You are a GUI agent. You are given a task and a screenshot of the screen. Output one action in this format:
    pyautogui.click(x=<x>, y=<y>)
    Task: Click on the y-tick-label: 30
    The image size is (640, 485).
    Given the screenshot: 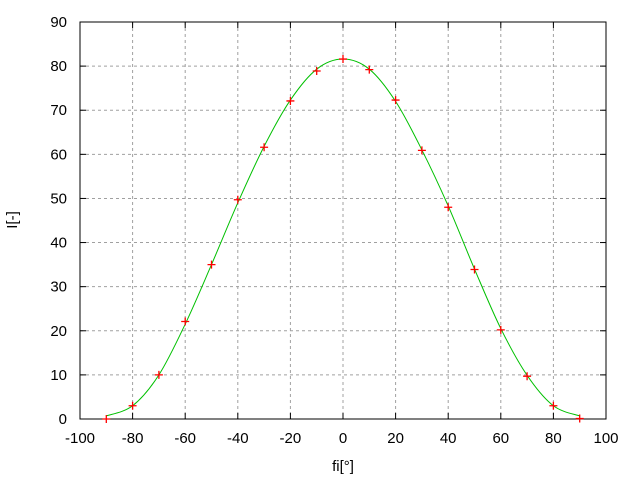 What is the action you would take?
    pyautogui.click(x=58, y=287)
    